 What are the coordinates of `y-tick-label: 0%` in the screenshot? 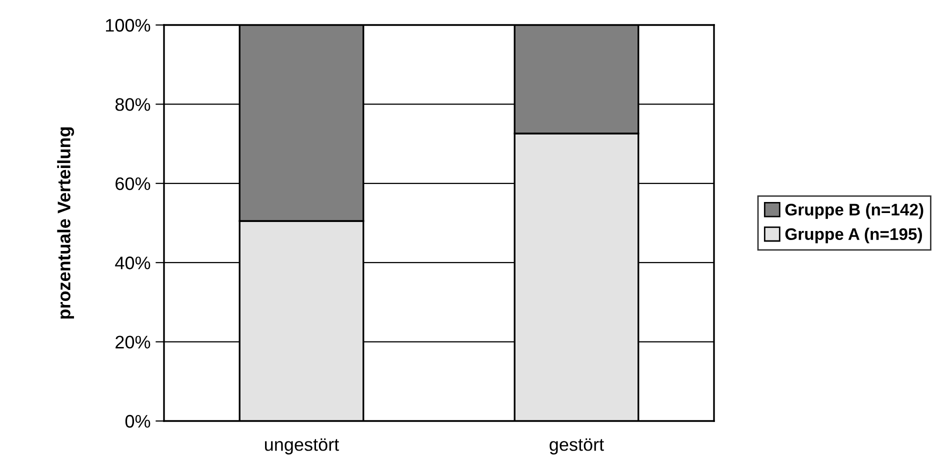 It's located at (137, 421).